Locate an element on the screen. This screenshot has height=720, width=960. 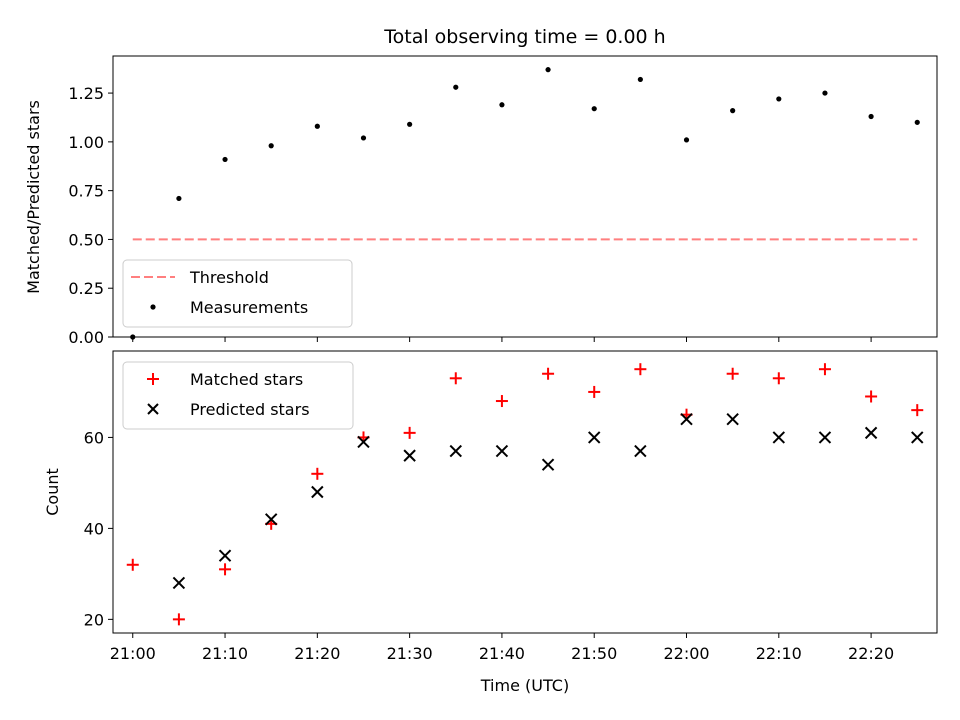
bottom-y-tick-label: 40 is located at coordinates (94, 528).